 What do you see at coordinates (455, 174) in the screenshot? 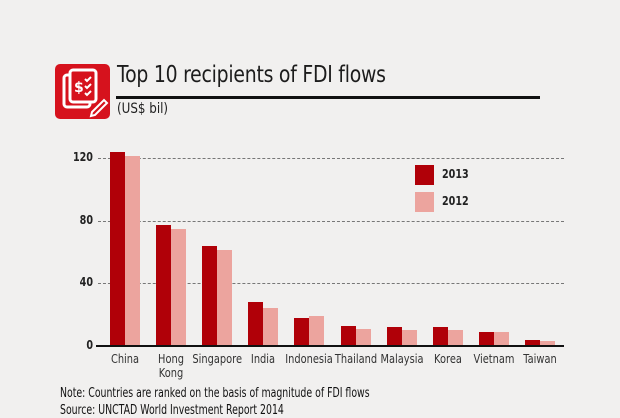
I see `legend-label-2013: 2013` at bounding box center [455, 174].